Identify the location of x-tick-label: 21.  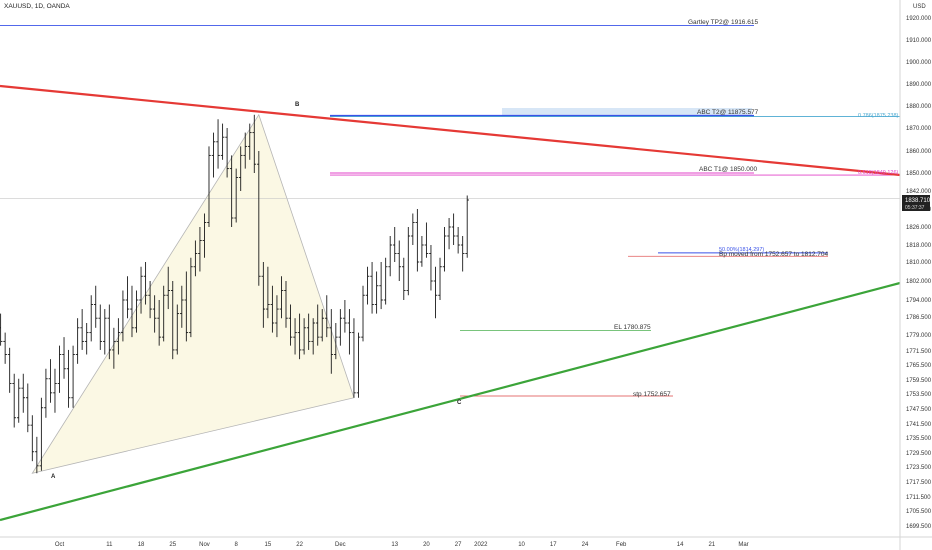
(711, 545).